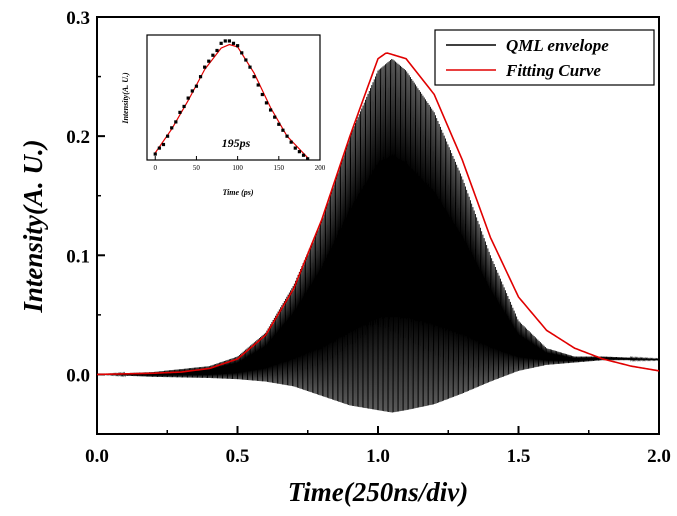 This screenshot has width=677, height=516. What do you see at coordinates (33, 226) in the screenshot?
I see `y-axis-title: Intensity(A. U.)` at bounding box center [33, 226].